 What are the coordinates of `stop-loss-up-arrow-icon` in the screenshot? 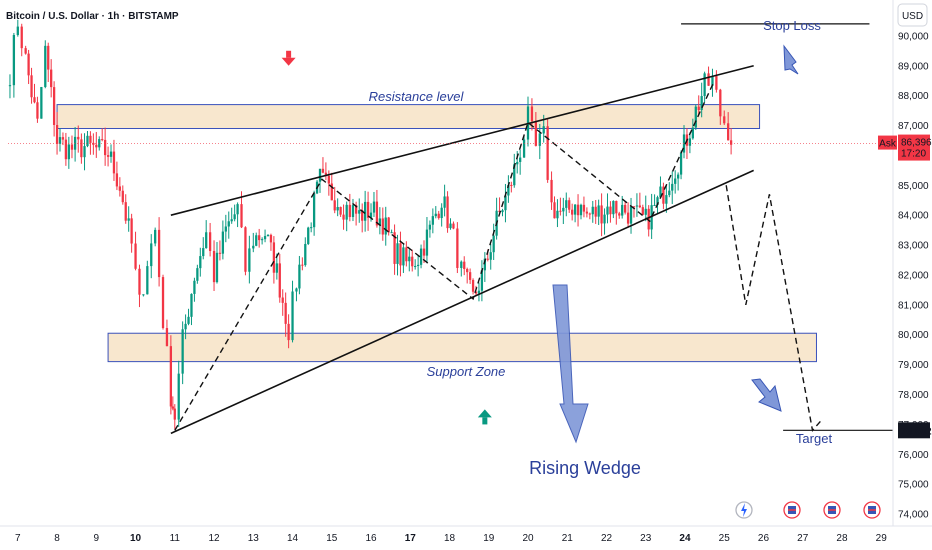 It's located at (791, 59).